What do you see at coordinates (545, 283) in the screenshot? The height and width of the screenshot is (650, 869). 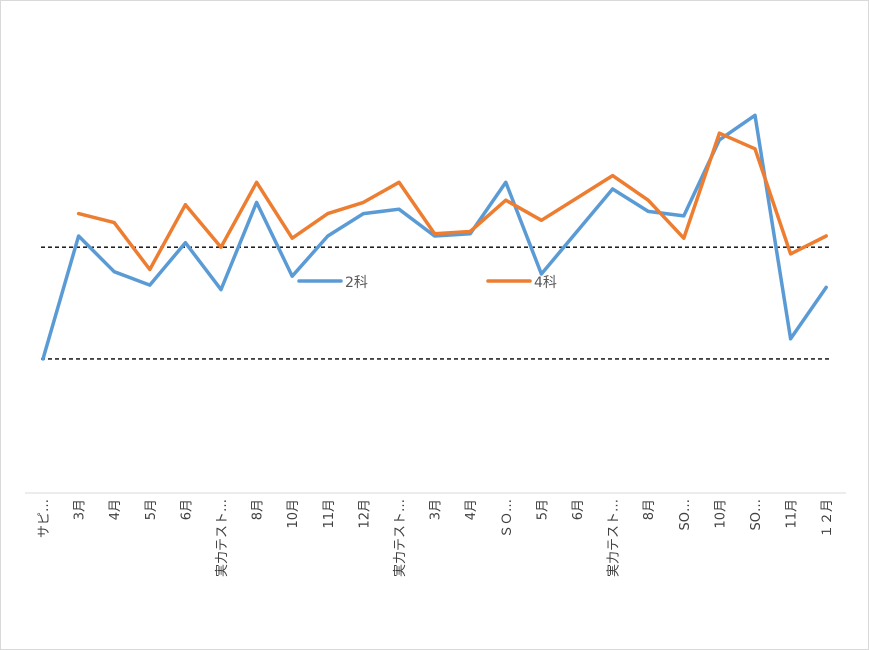 I see `legend-label-4ka: 4科` at bounding box center [545, 283].